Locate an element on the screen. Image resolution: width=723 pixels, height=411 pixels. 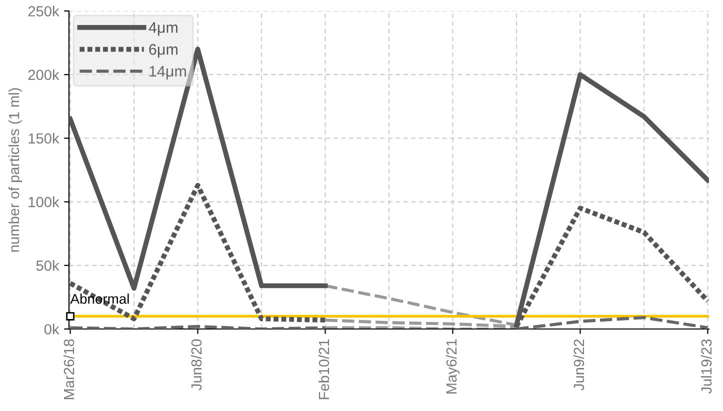
legend-label: 4μm is located at coordinates (163, 29).